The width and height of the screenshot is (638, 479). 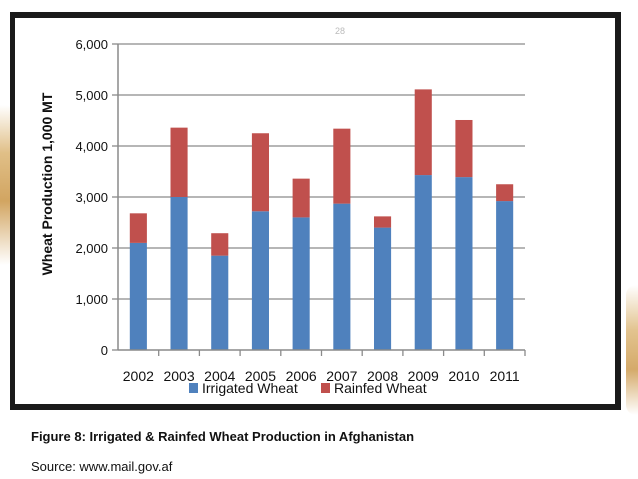 What do you see at coordinates (91, 299) in the screenshot?
I see `y-tick-label: 1,000` at bounding box center [91, 299].